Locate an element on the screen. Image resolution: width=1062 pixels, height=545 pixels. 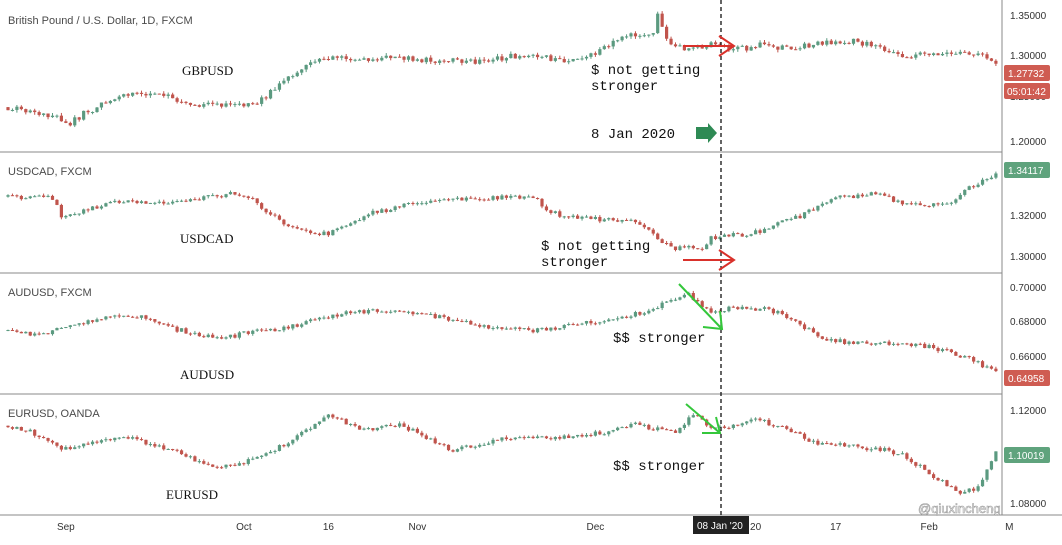
last-price-usdcad: 1.34117 is located at coordinates (1026, 171).